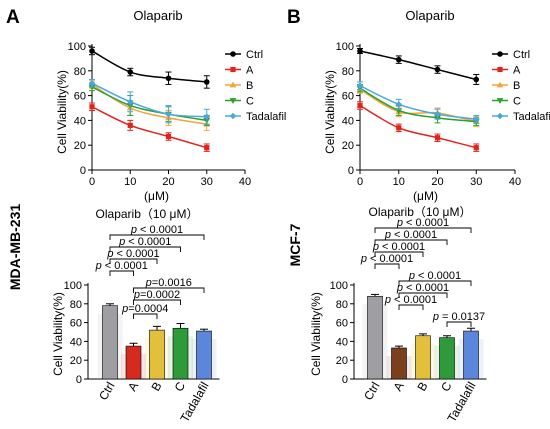 The image size is (550, 429). I want to click on x-tick-label: 30, so click(476, 182).